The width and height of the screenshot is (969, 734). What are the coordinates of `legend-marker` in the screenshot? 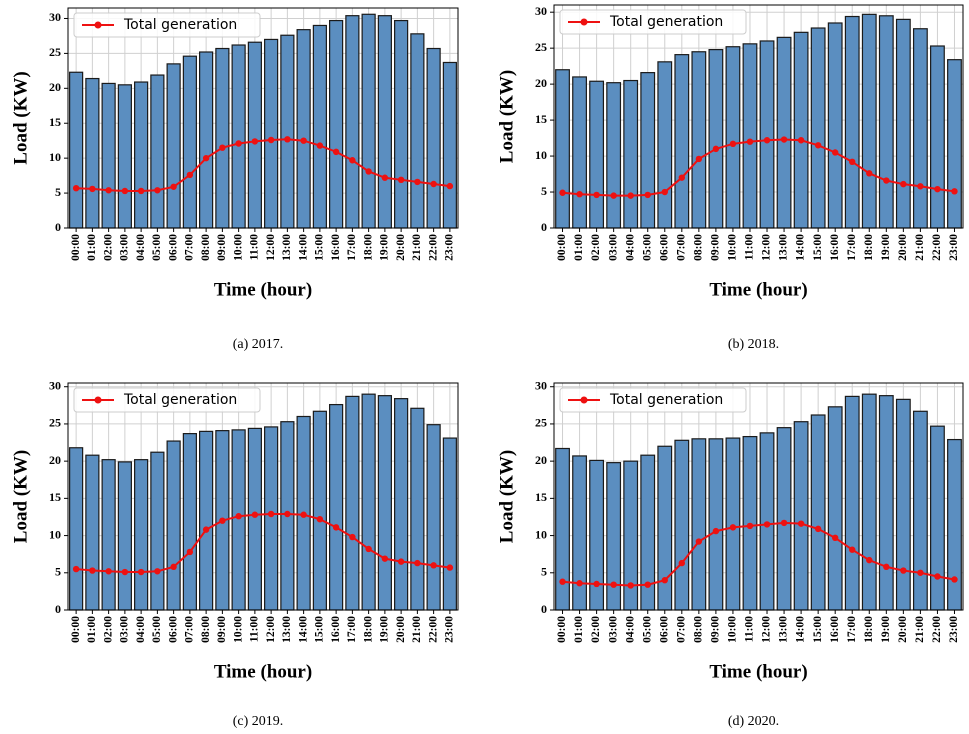 It's located at (98, 400).